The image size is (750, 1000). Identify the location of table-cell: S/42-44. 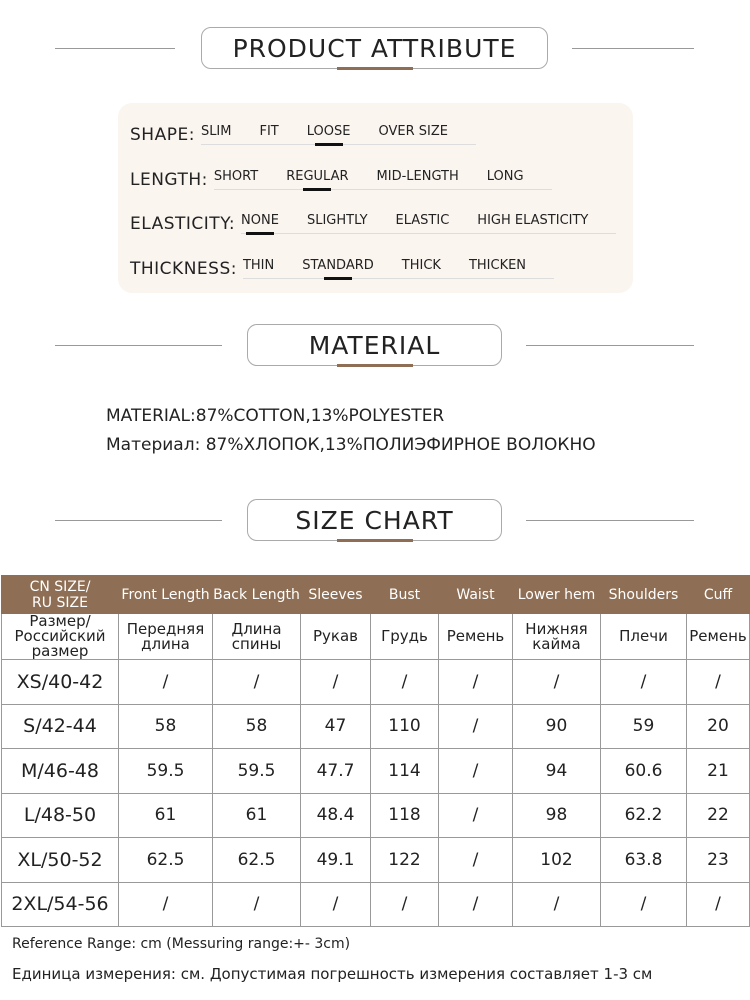
(60, 726).